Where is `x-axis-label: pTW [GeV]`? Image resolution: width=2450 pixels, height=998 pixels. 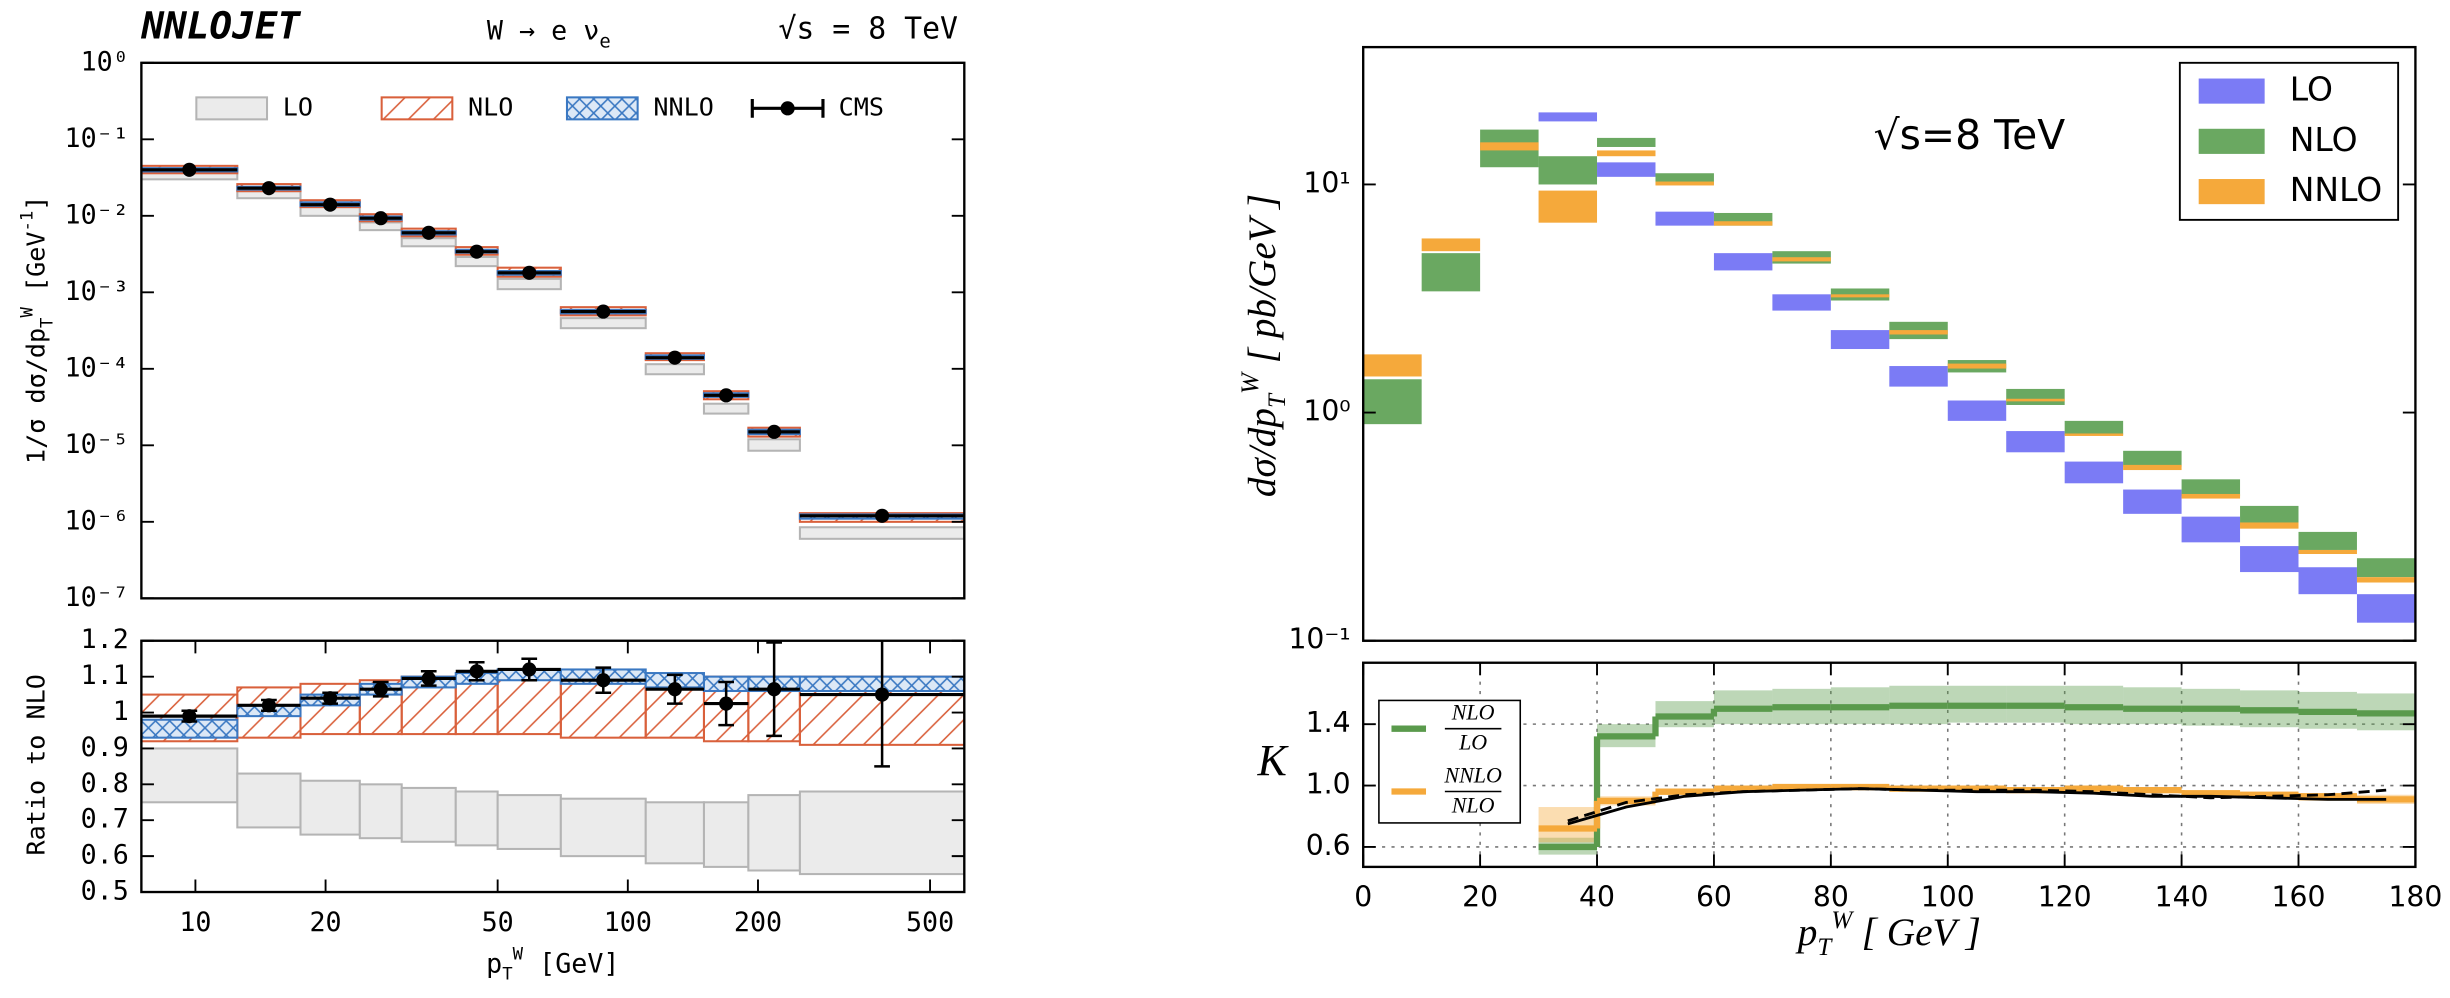
x-axis-label: pTW [GeV] is located at coordinates (552, 964).